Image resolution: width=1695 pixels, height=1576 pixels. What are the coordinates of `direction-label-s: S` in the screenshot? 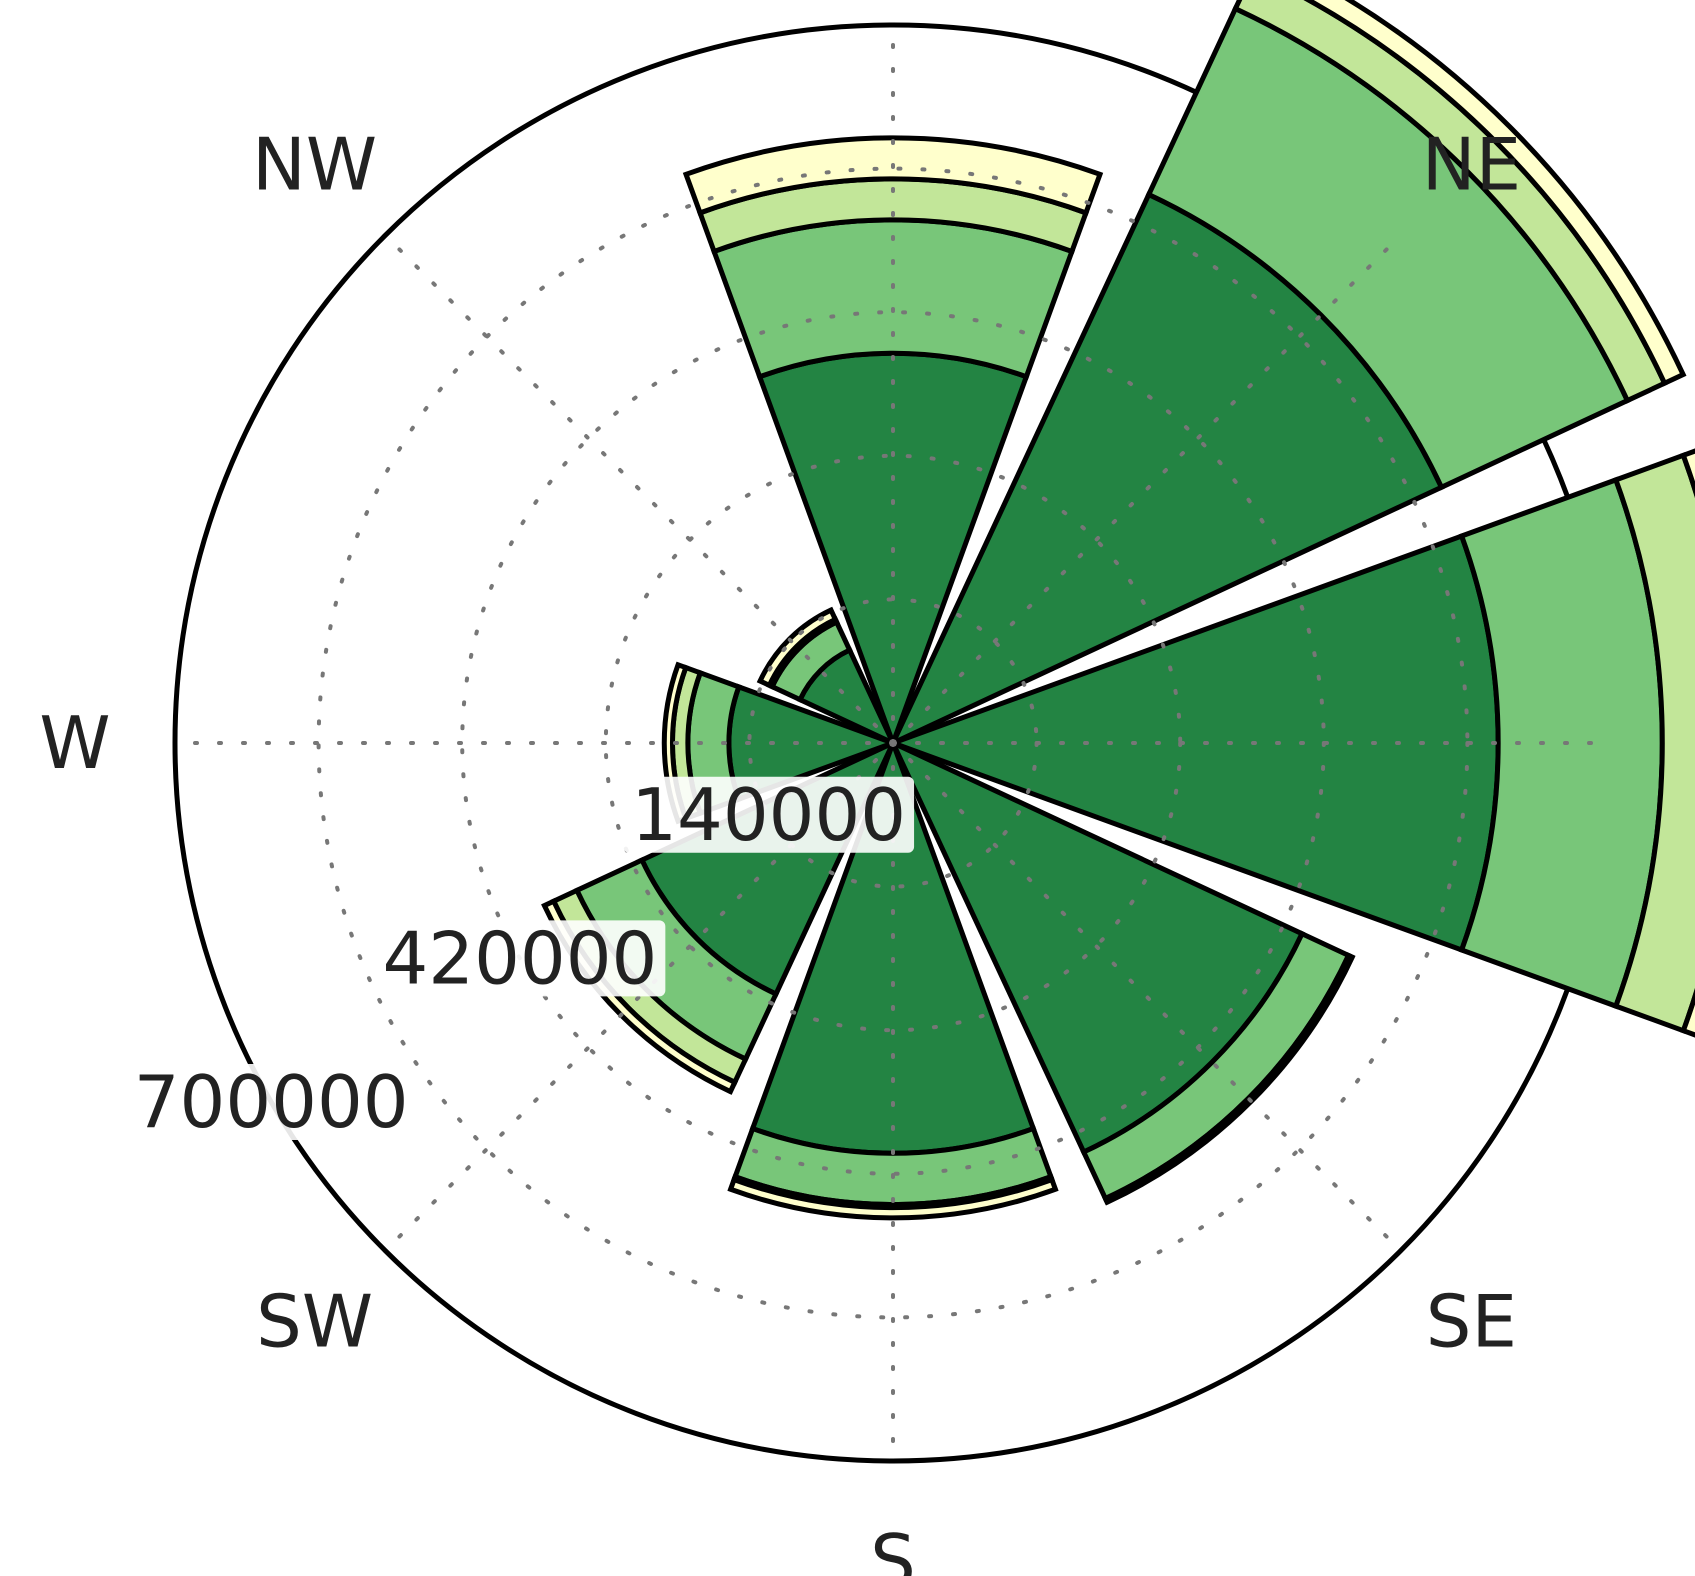 It's located at (893, 1547).